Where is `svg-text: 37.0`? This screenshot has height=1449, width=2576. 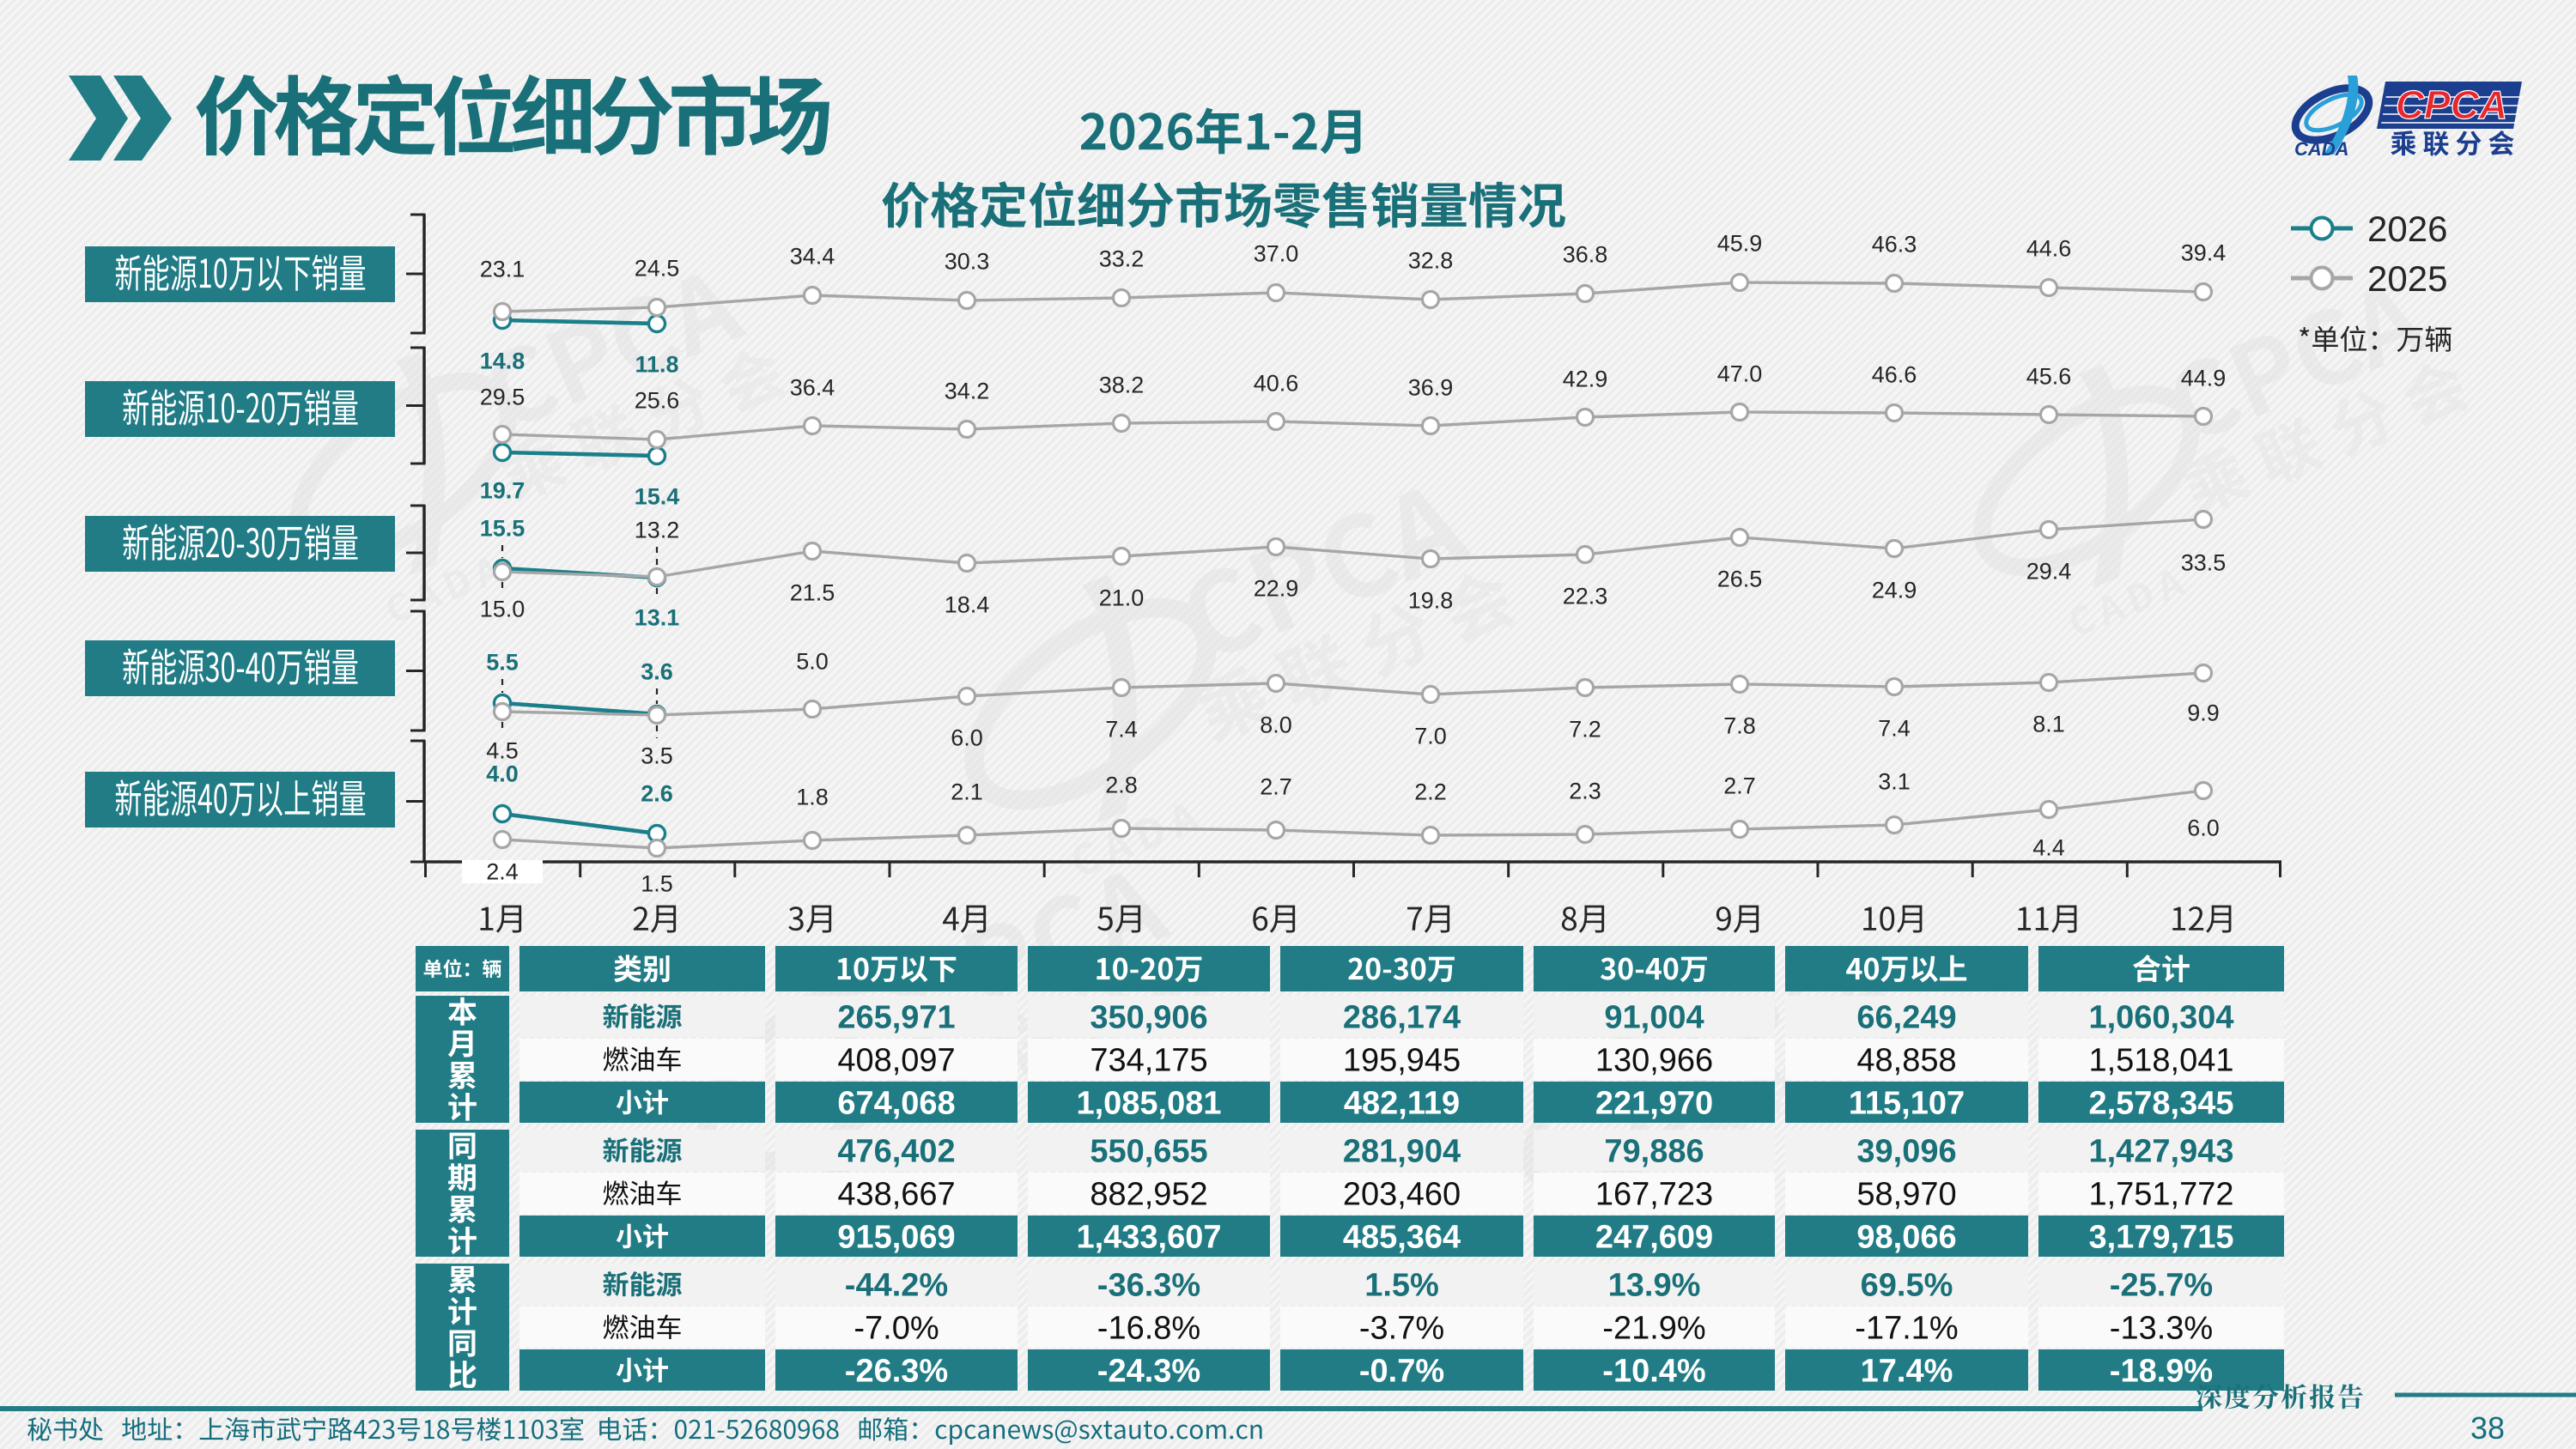 svg-text: 37.0 is located at coordinates (1276, 254).